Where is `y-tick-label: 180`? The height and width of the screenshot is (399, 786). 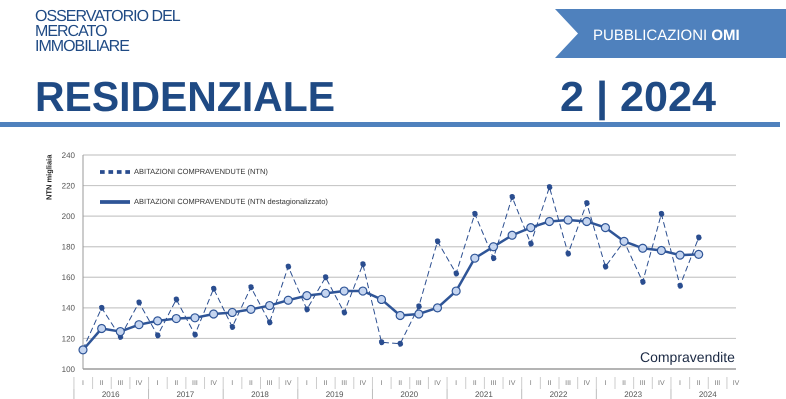
y-tick-label: 180 is located at coordinates (69, 247).